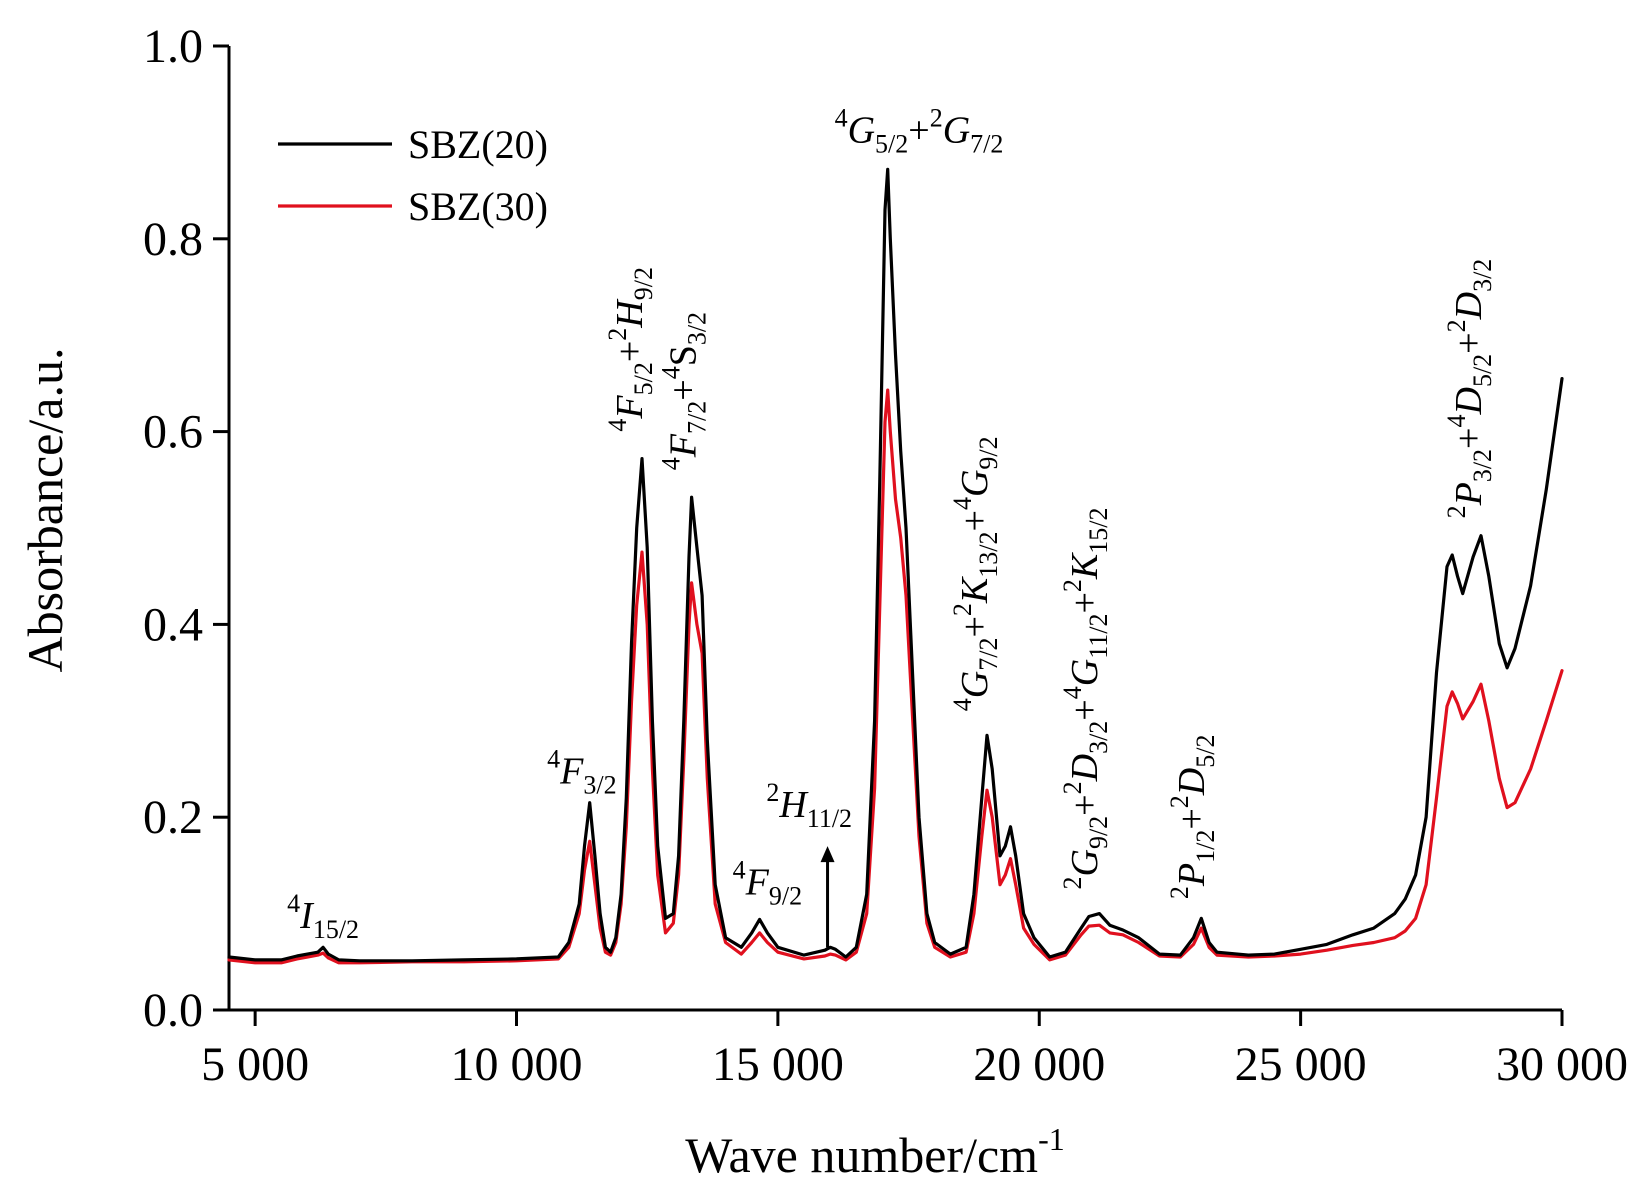 The width and height of the screenshot is (1644, 1194). What do you see at coordinates (1085, 699) in the screenshot?
I see `annotation-g92: 2G9/2+2D3/2+4G11/2+2K15/2` at bounding box center [1085, 699].